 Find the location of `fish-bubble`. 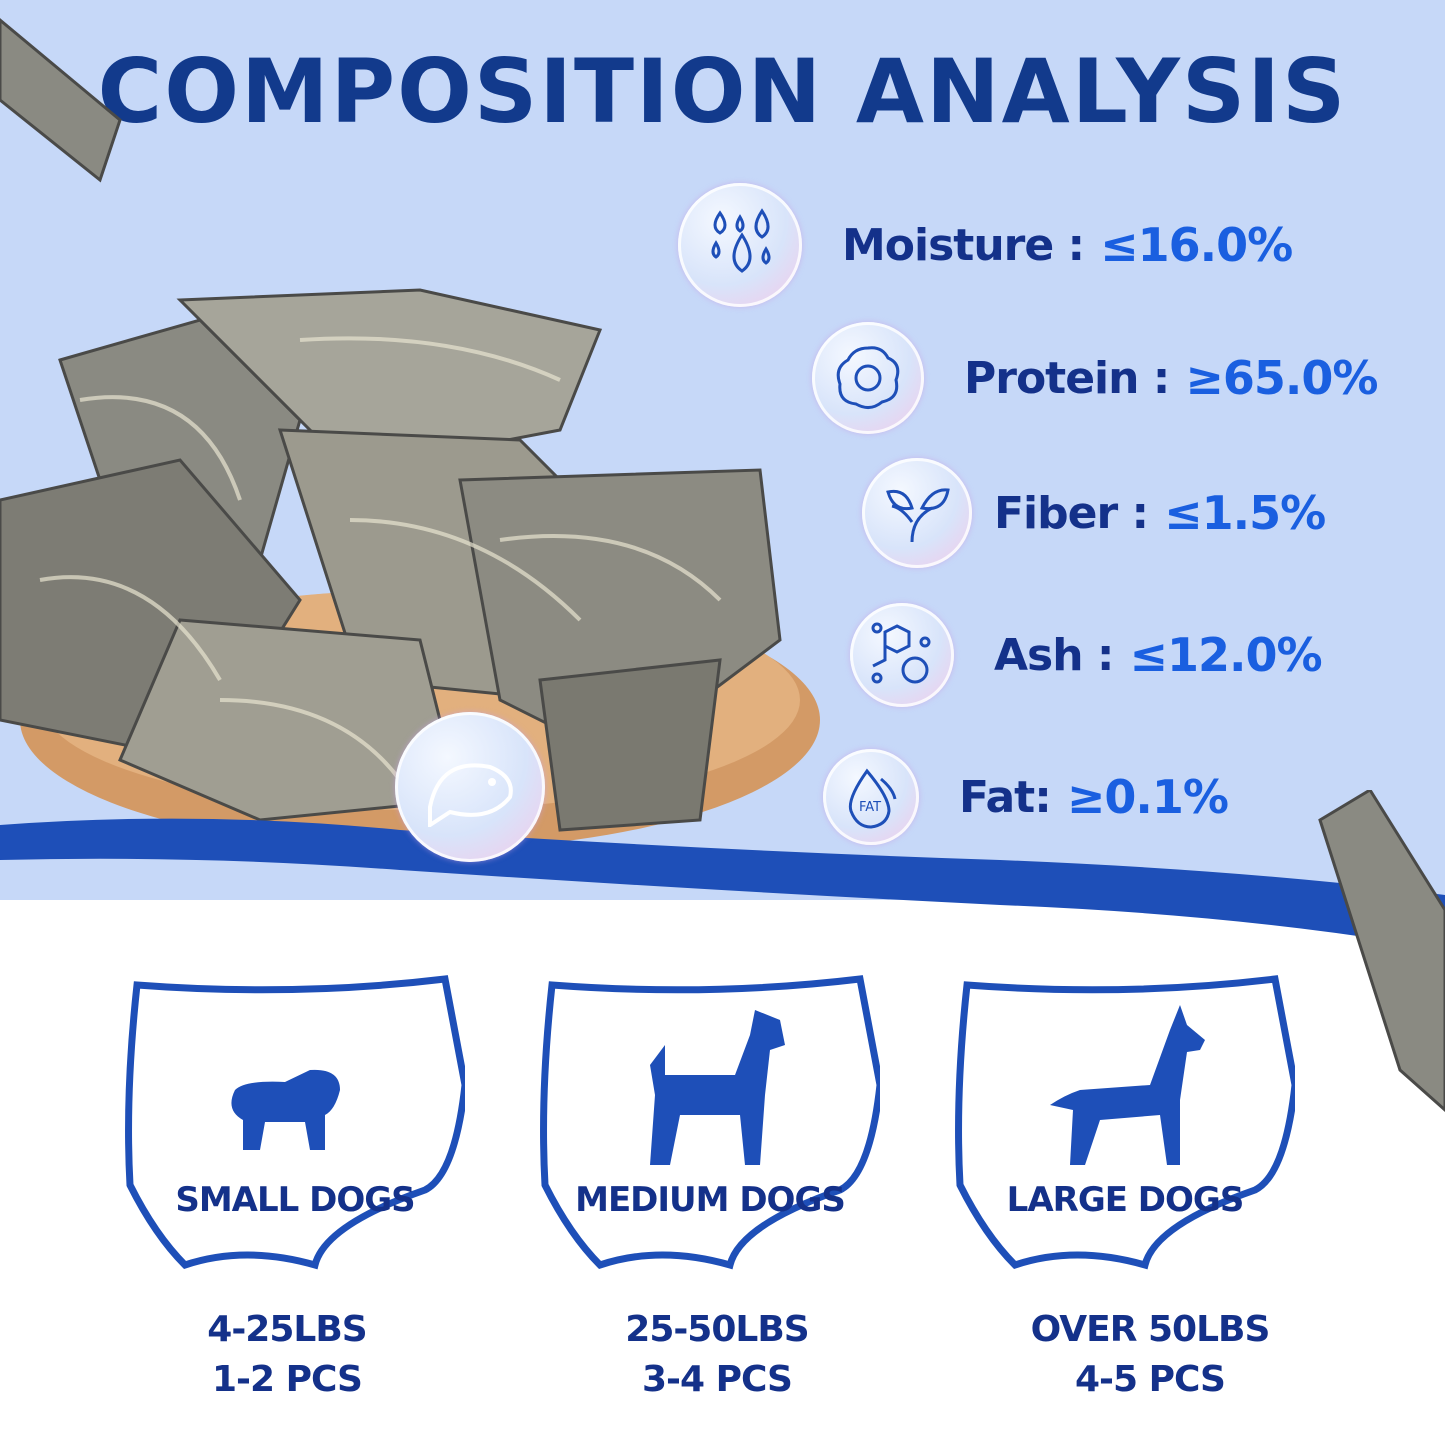

fish-bubble is located at coordinates (470, 787).